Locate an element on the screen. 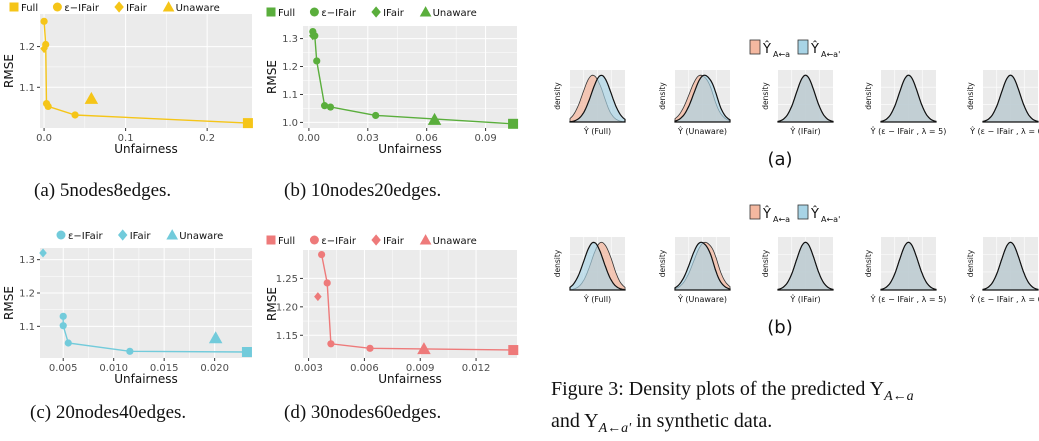  caption-a: (a) 5nodes8edges. is located at coordinates (103, 190).